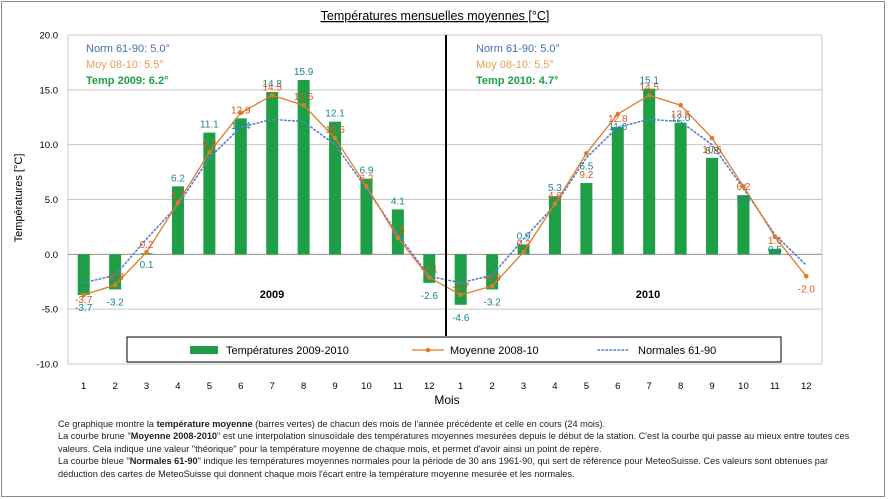  Describe the element at coordinates (287, 351) in the screenshot. I see `legend-label-temperatures: Températures 2009-2010` at that location.